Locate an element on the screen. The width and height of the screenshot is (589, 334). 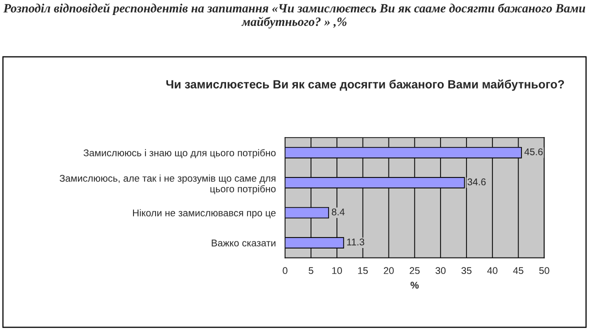
x-tick-label: 35 is located at coordinates (466, 270).